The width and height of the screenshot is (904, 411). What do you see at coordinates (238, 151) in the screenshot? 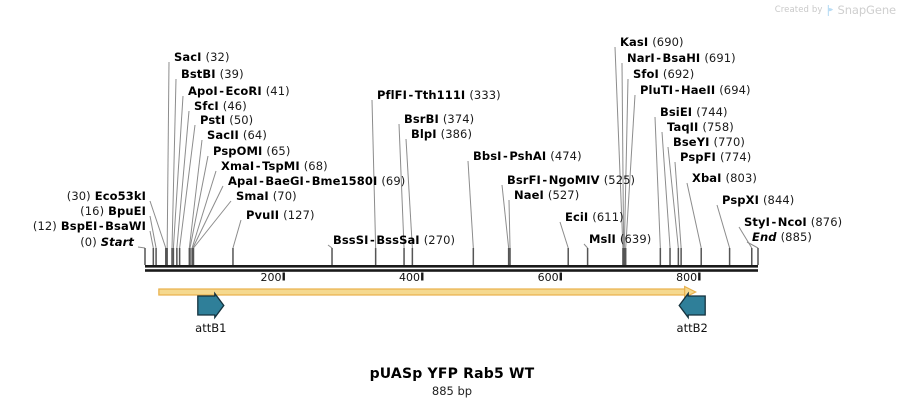
I see `enzyme-name: PspOMI` at bounding box center [238, 151].